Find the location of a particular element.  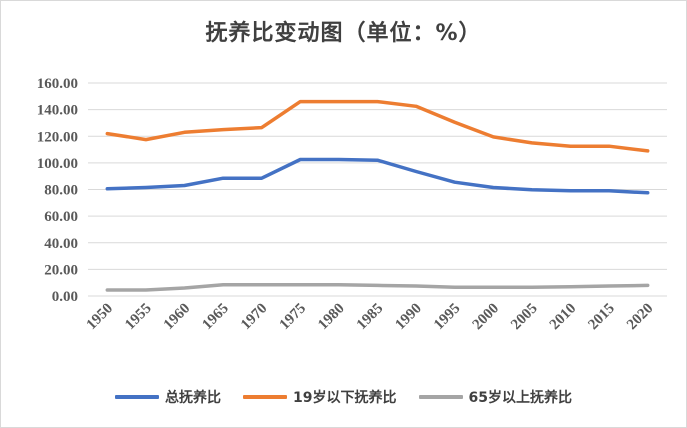

x-tick-label: 1970 is located at coordinates (254, 317).